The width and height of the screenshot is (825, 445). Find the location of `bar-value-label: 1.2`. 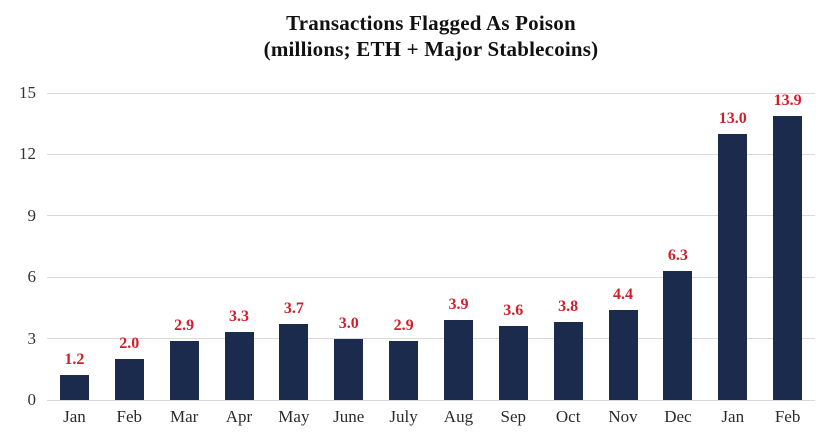

bar-value-label: 1.2 is located at coordinates (74, 360).